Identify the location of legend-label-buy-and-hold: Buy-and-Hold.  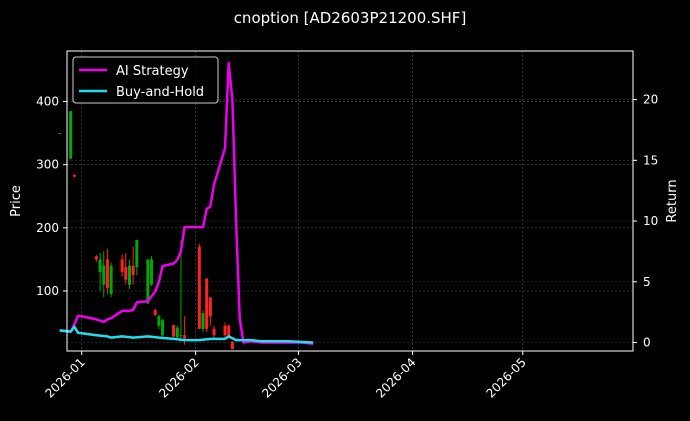
(160, 92).